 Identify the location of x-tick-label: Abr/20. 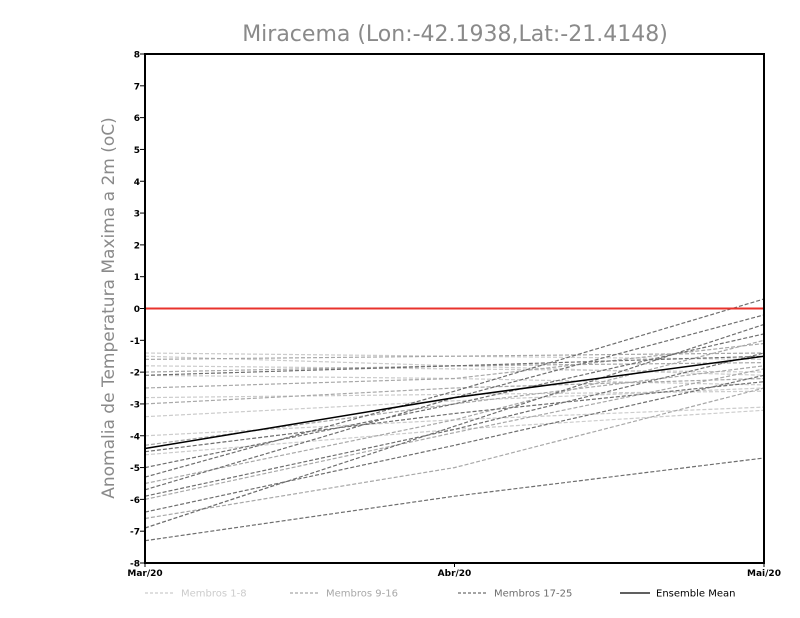
(455, 574).